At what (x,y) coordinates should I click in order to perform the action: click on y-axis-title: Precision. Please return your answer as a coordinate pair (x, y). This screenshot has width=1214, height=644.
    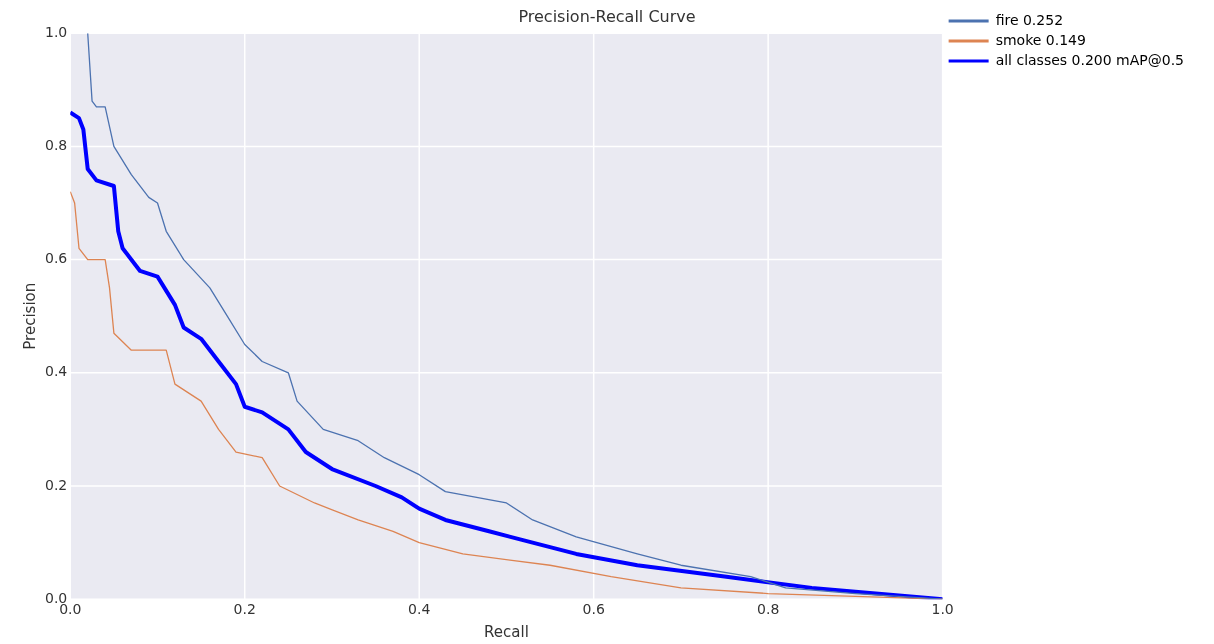
    Looking at the image, I should click on (29, 316).